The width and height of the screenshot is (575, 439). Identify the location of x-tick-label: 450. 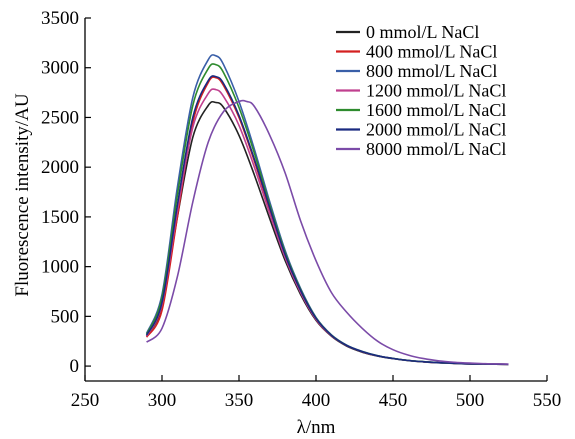
(393, 400).